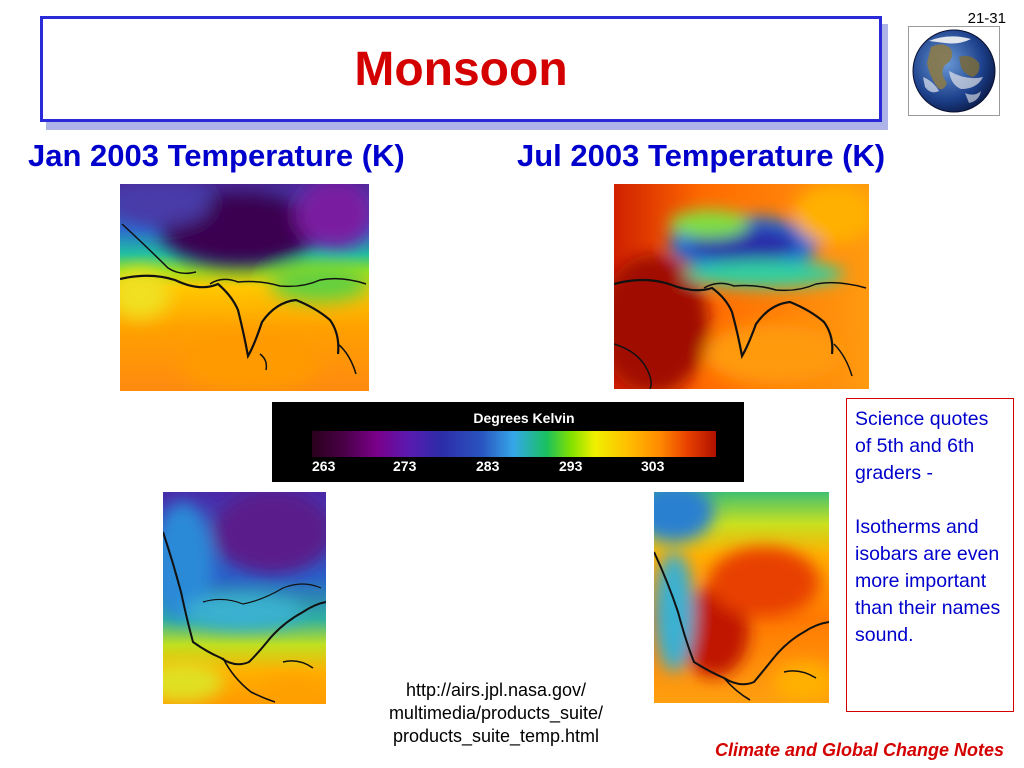 The width and height of the screenshot is (1024, 768). I want to click on colorbar-gradient, so click(514, 444).